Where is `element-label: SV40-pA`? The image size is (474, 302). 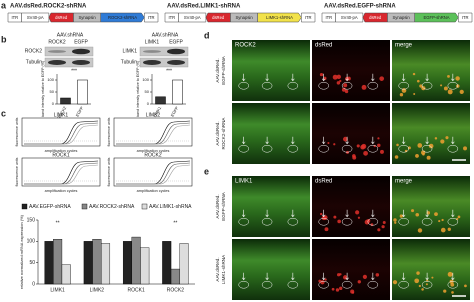
element-label: SV40-pA is located at coordinates (35, 17).